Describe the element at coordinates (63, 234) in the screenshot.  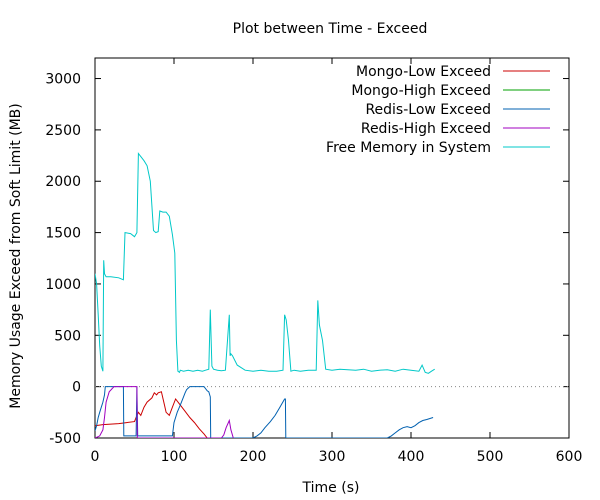
I see `y-tick-label: 1500` at that location.